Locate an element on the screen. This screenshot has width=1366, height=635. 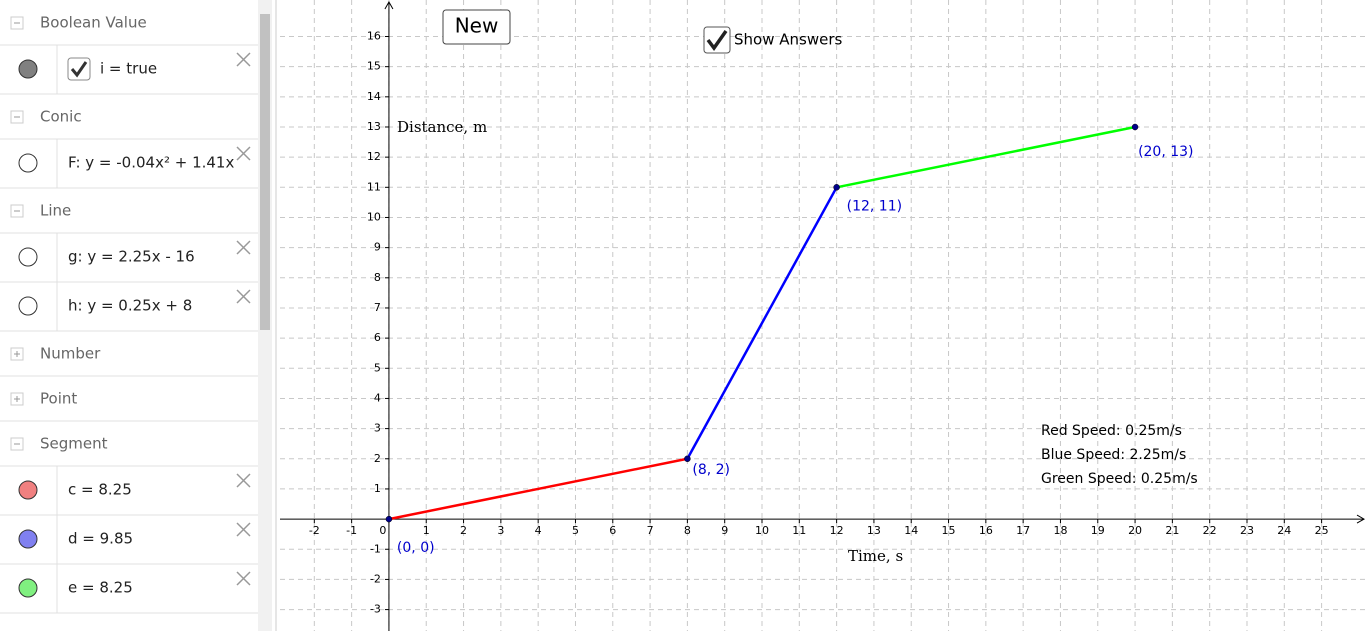
y-tick-label: 4 is located at coordinates (377, 397).